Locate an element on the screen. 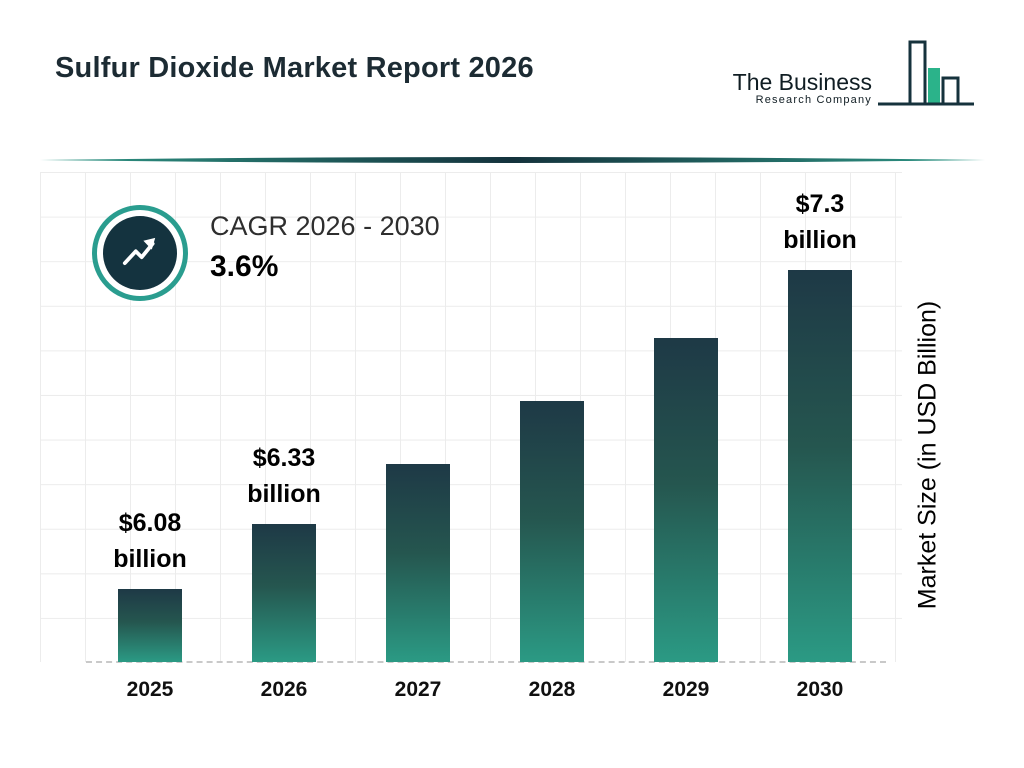 The width and height of the screenshot is (1024, 768). bar-2028 is located at coordinates (552, 531).